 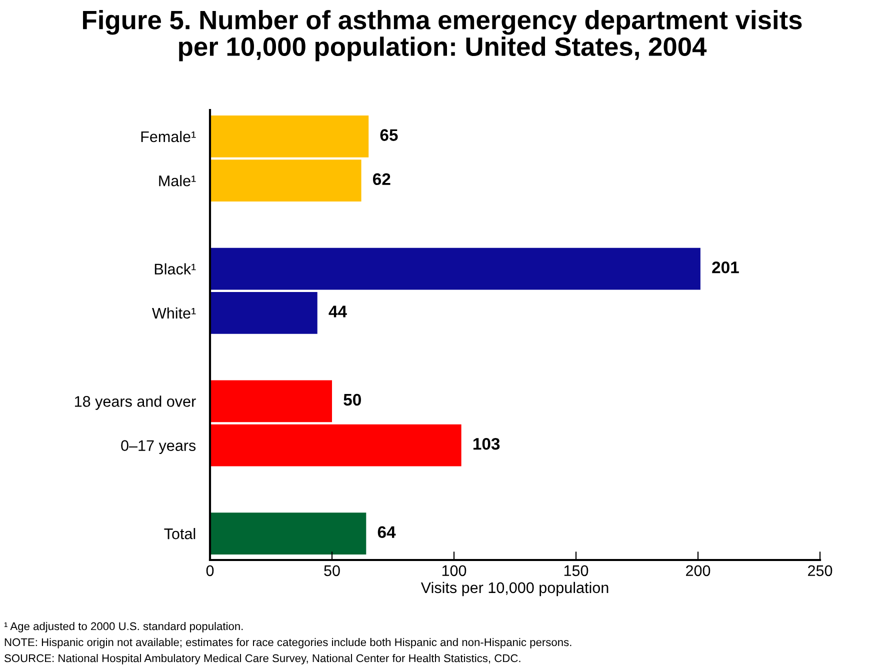 What do you see at coordinates (387, 532) in the screenshot?
I see `data-label: 64` at bounding box center [387, 532].